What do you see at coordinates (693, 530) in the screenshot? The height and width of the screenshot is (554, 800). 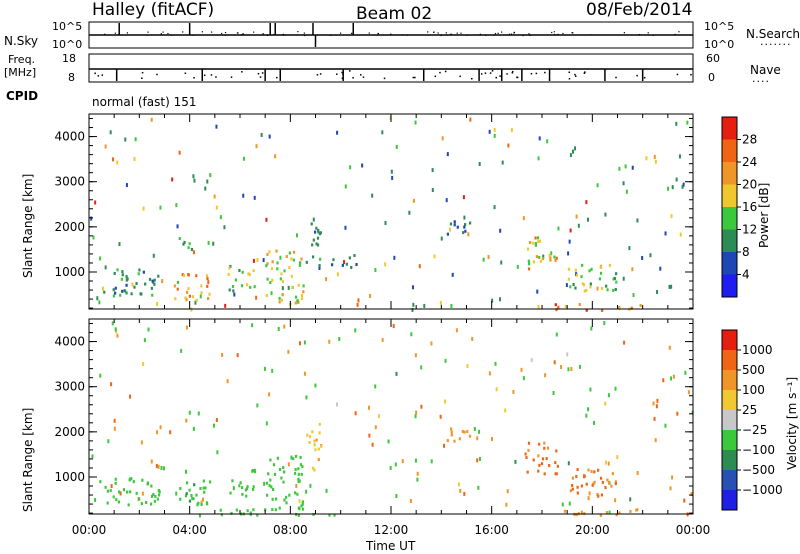 I see `x-tick-label: 00:00` at bounding box center [693, 530].